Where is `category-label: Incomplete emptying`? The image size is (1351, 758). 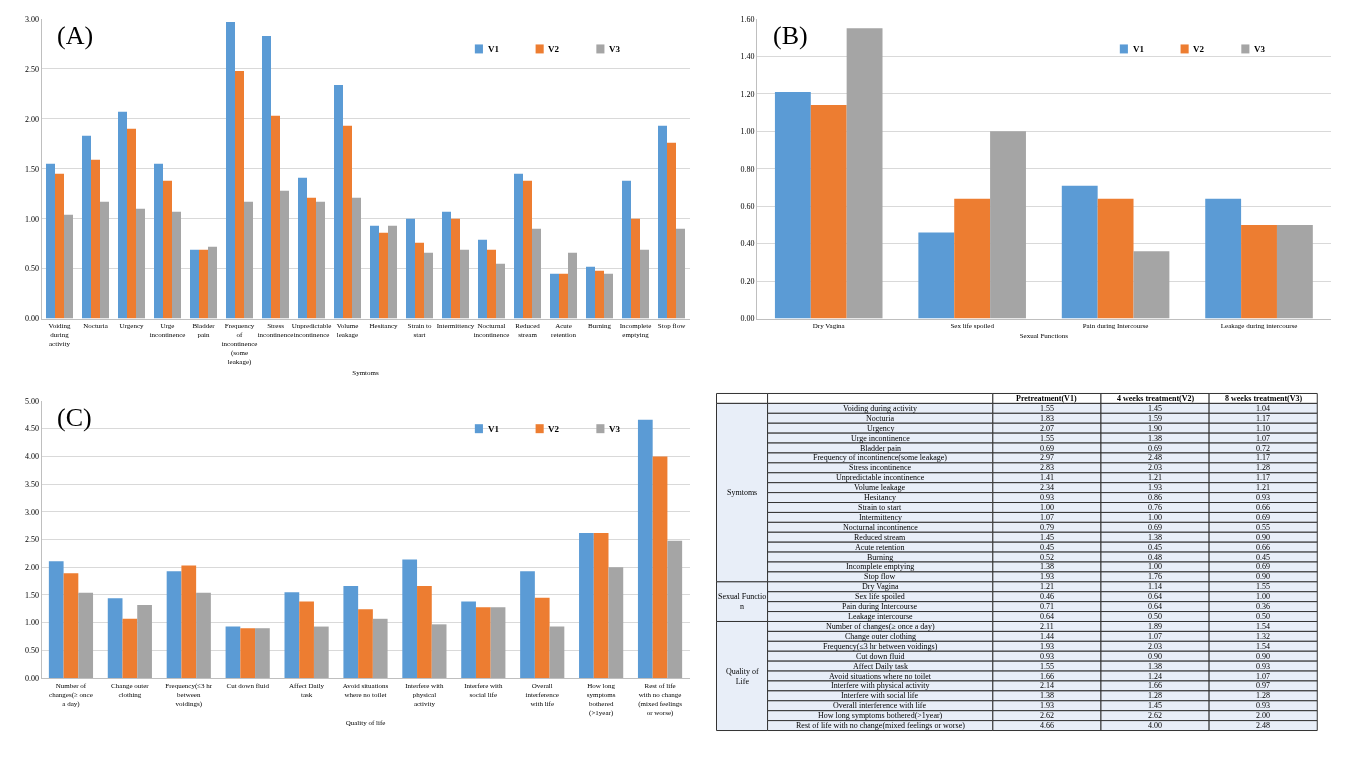
category-label: Incomplete emptying is located at coordinates (880, 566).